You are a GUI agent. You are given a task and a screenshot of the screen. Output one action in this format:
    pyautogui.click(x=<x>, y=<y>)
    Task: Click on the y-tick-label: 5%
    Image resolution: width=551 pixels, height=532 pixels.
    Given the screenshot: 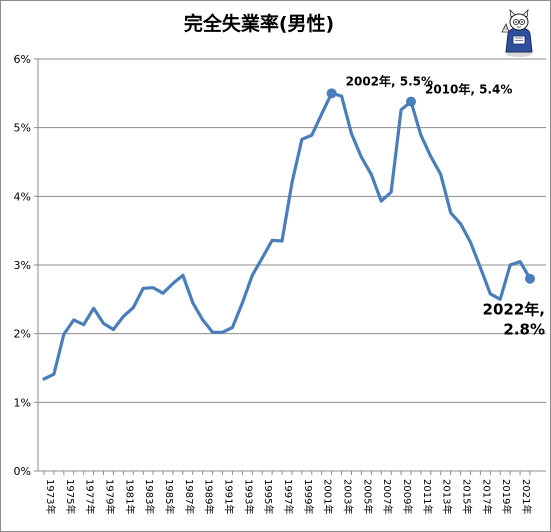 What is the action you would take?
    pyautogui.click(x=22, y=128)
    